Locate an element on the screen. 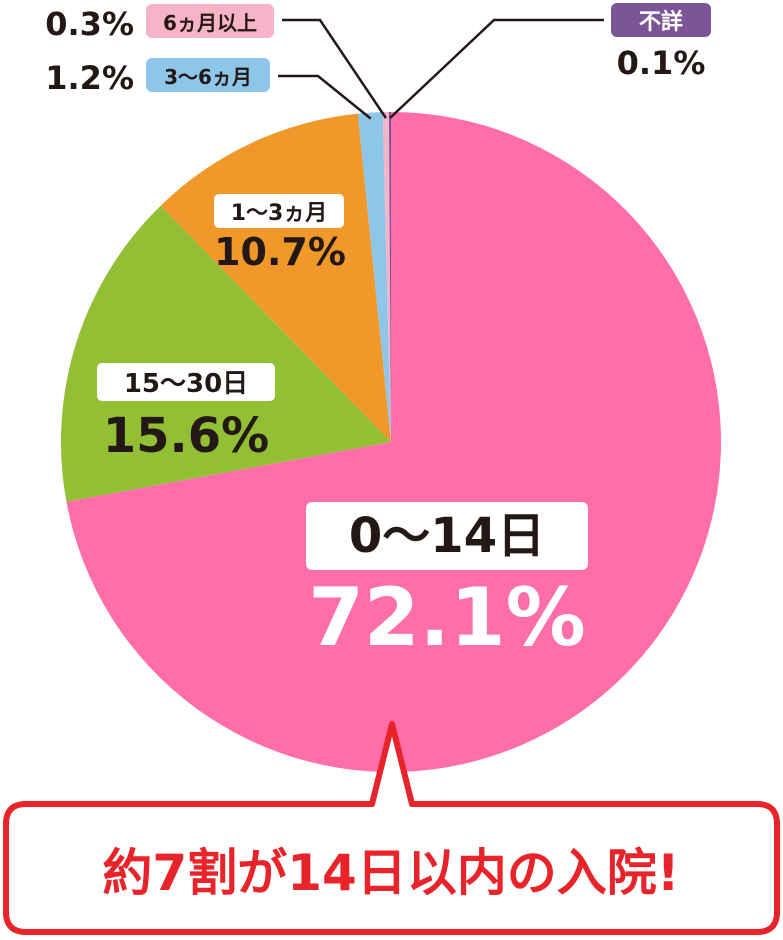  slice-label-3-6m: 3〜6ヵ月 is located at coordinates (208, 77).